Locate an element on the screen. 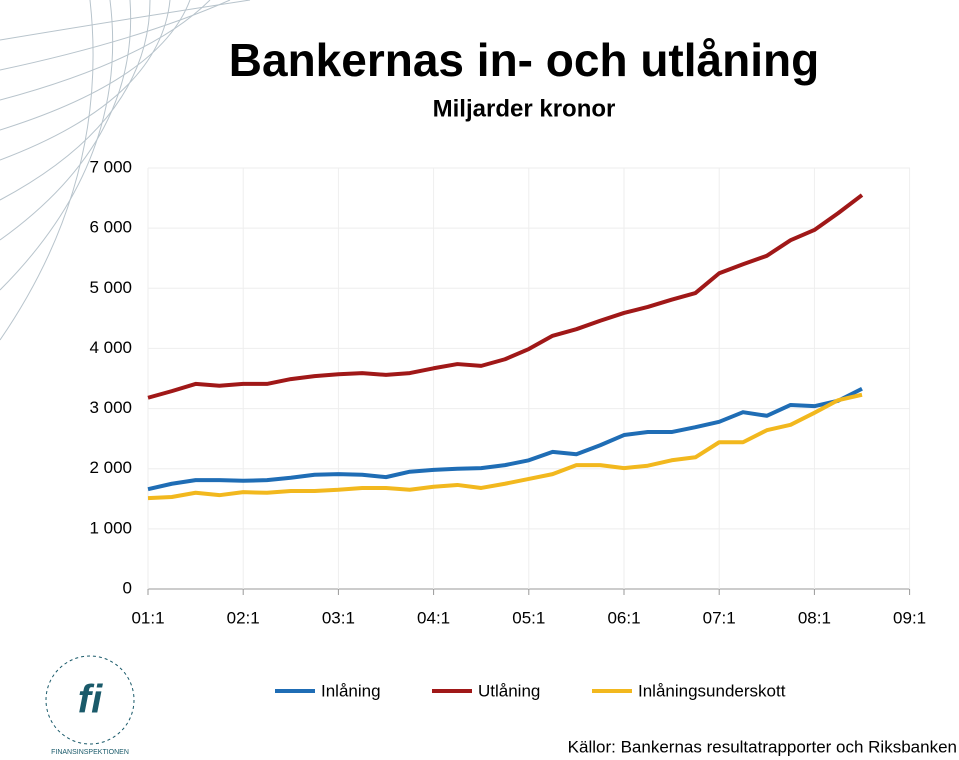 This screenshot has width=959, height=760. x-tick-label: 04:1 is located at coordinates (433, 617).